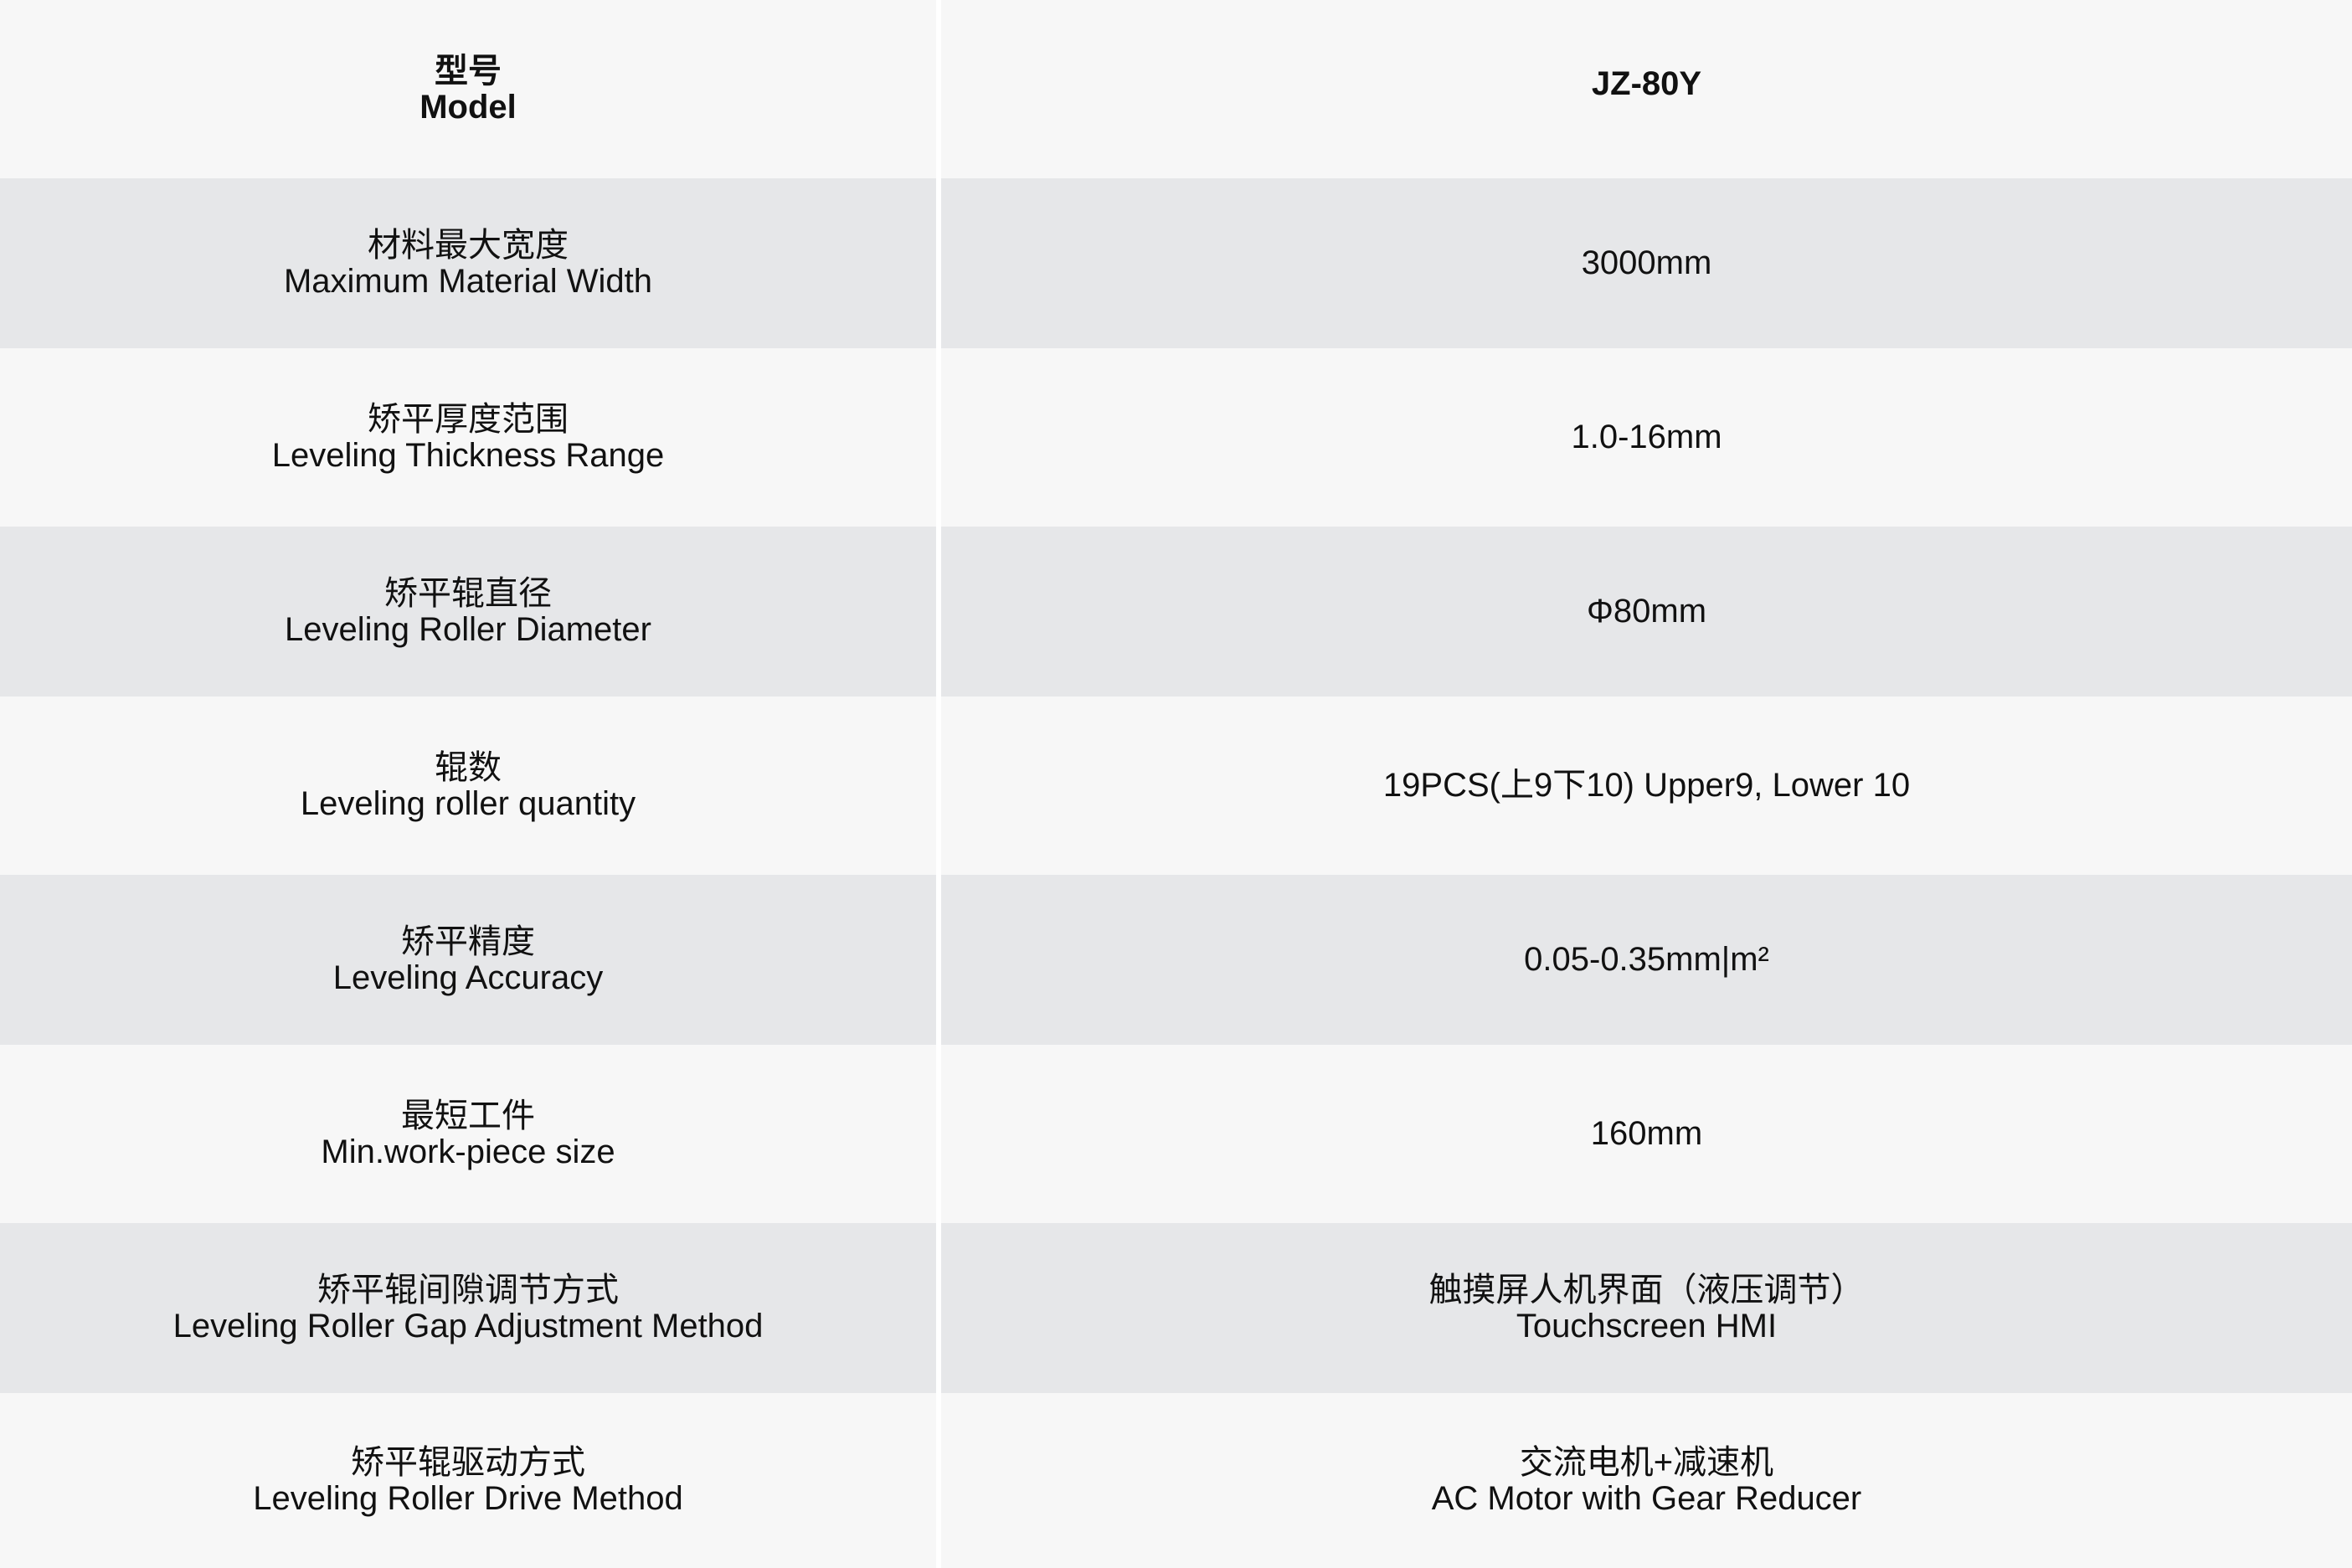 The width and height of the screenshot is (2352, 1568). I want to click on header-row: 型号 Model JZ-80Y, so click(1176, 89).